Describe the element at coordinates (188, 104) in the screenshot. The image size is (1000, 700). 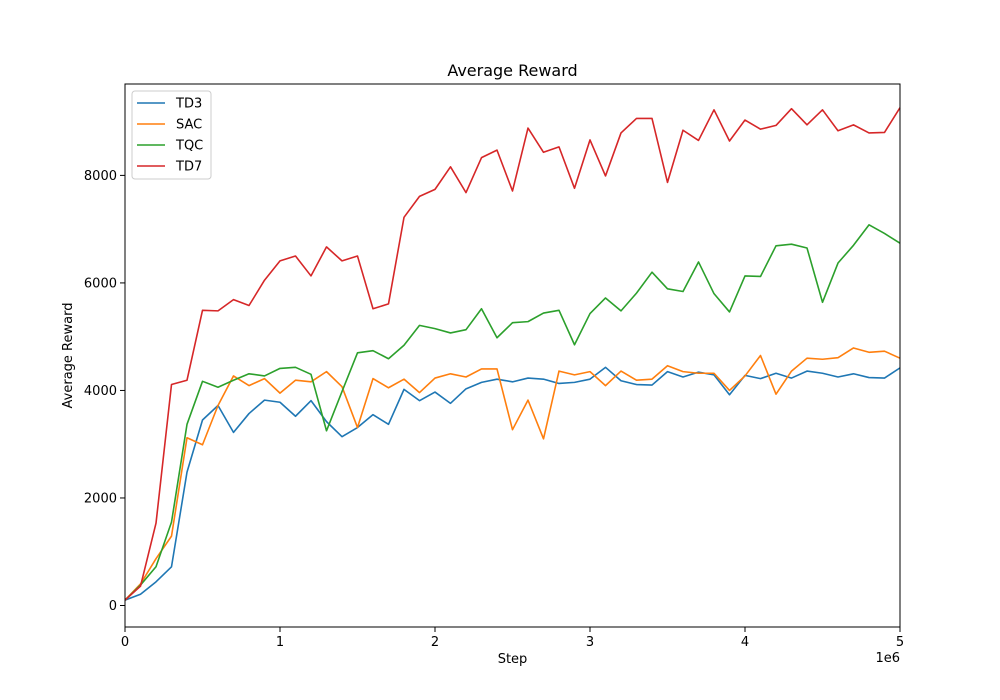
I see `legend-label-td3: TD3` at that location.